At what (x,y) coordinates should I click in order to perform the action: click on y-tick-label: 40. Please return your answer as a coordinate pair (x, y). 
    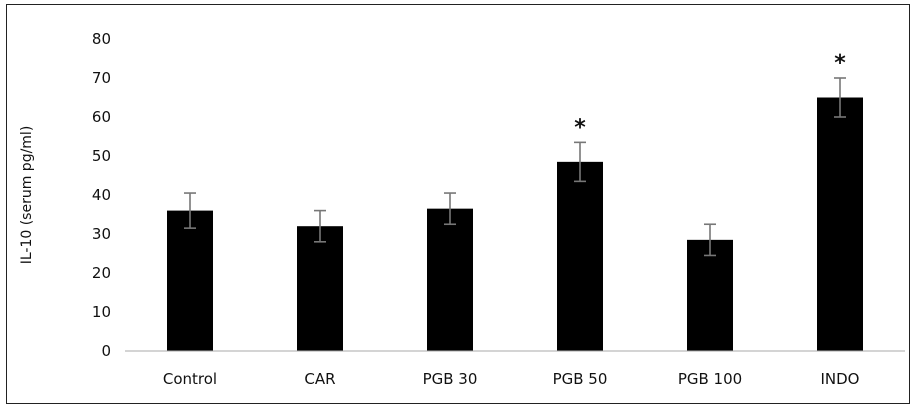
    Looking at the image, I should click on (101, 195).